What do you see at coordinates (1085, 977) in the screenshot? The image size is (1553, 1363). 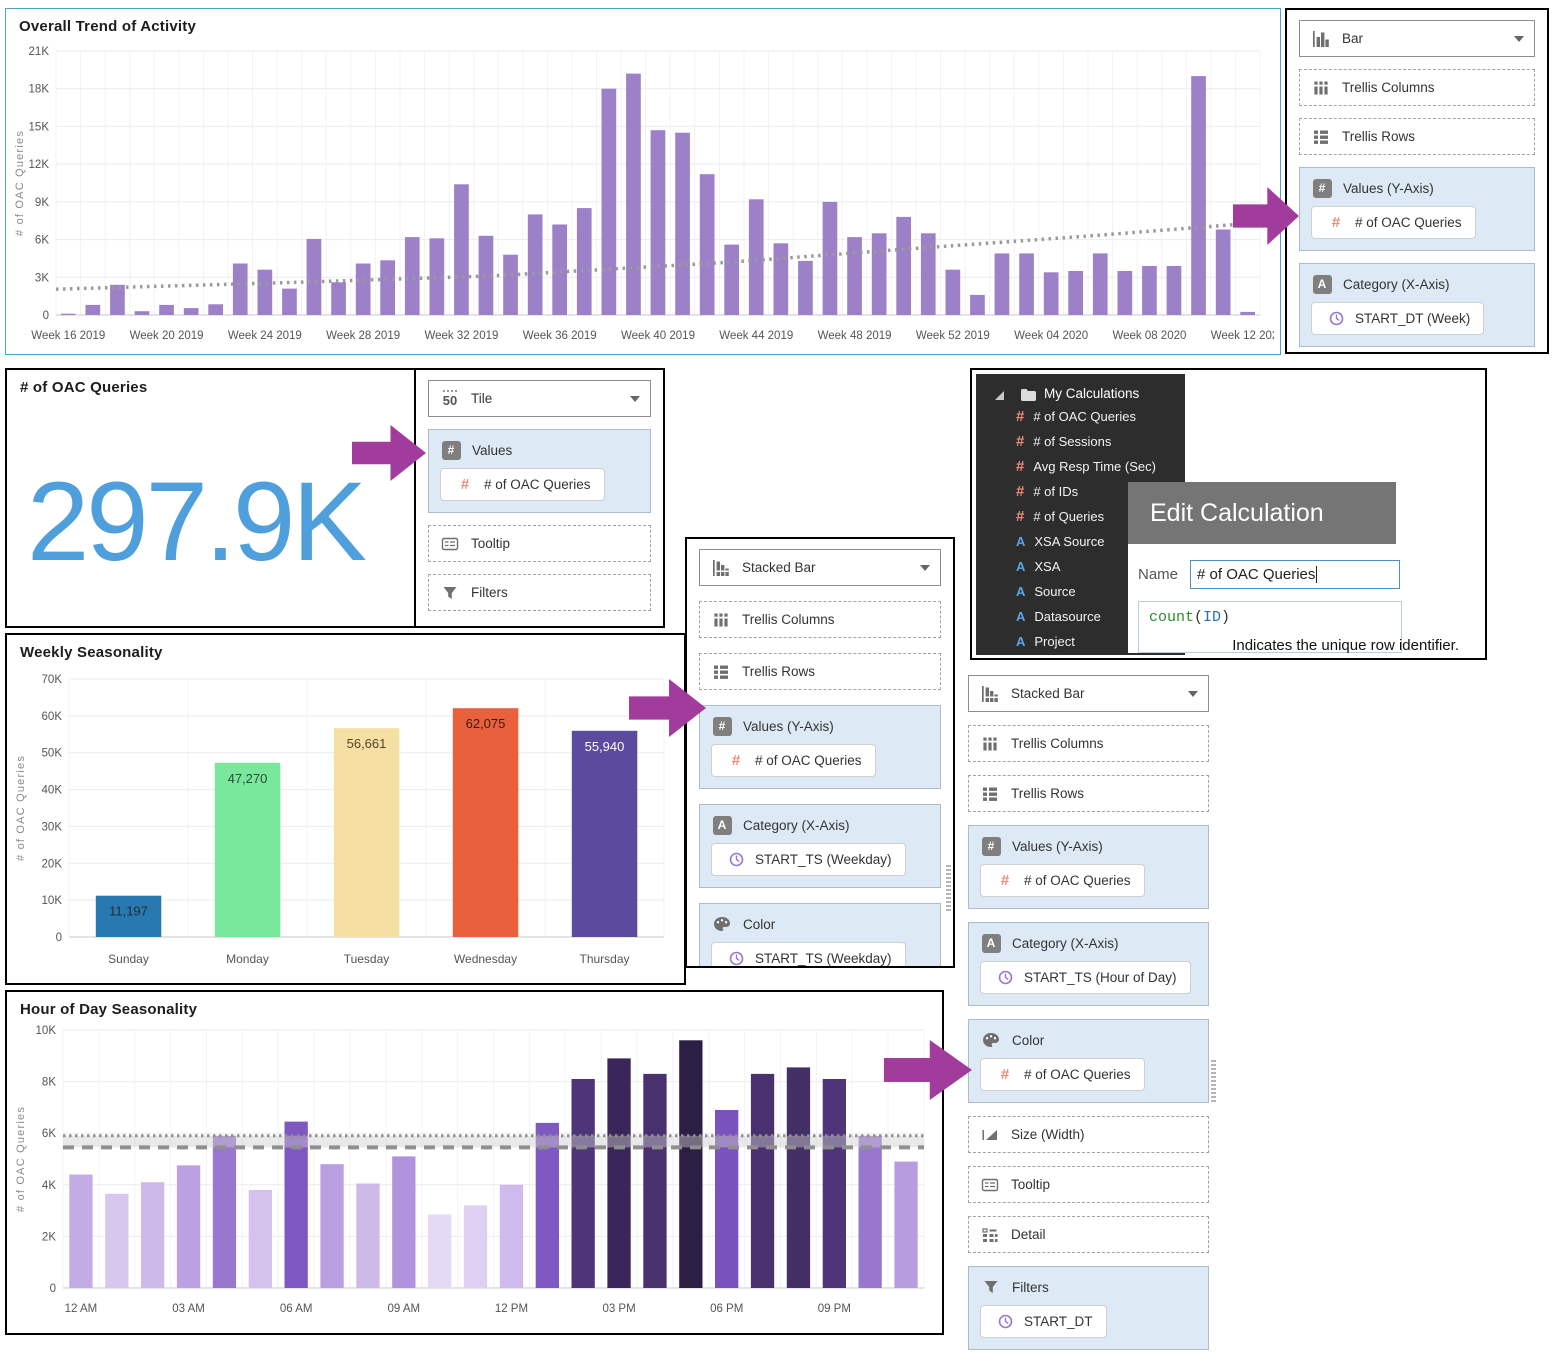 I see `field-pill-start-ts-hour-of-day: START_TS (Hour of Day)` at bounding box center [1085, 977].